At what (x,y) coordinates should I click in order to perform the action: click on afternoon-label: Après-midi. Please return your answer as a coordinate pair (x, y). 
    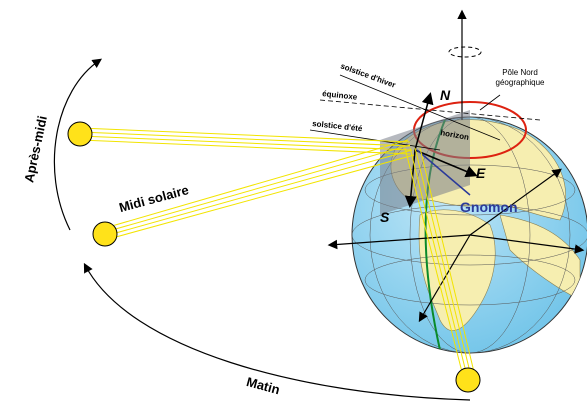
    Looking at the image, I should click on (35, 149).